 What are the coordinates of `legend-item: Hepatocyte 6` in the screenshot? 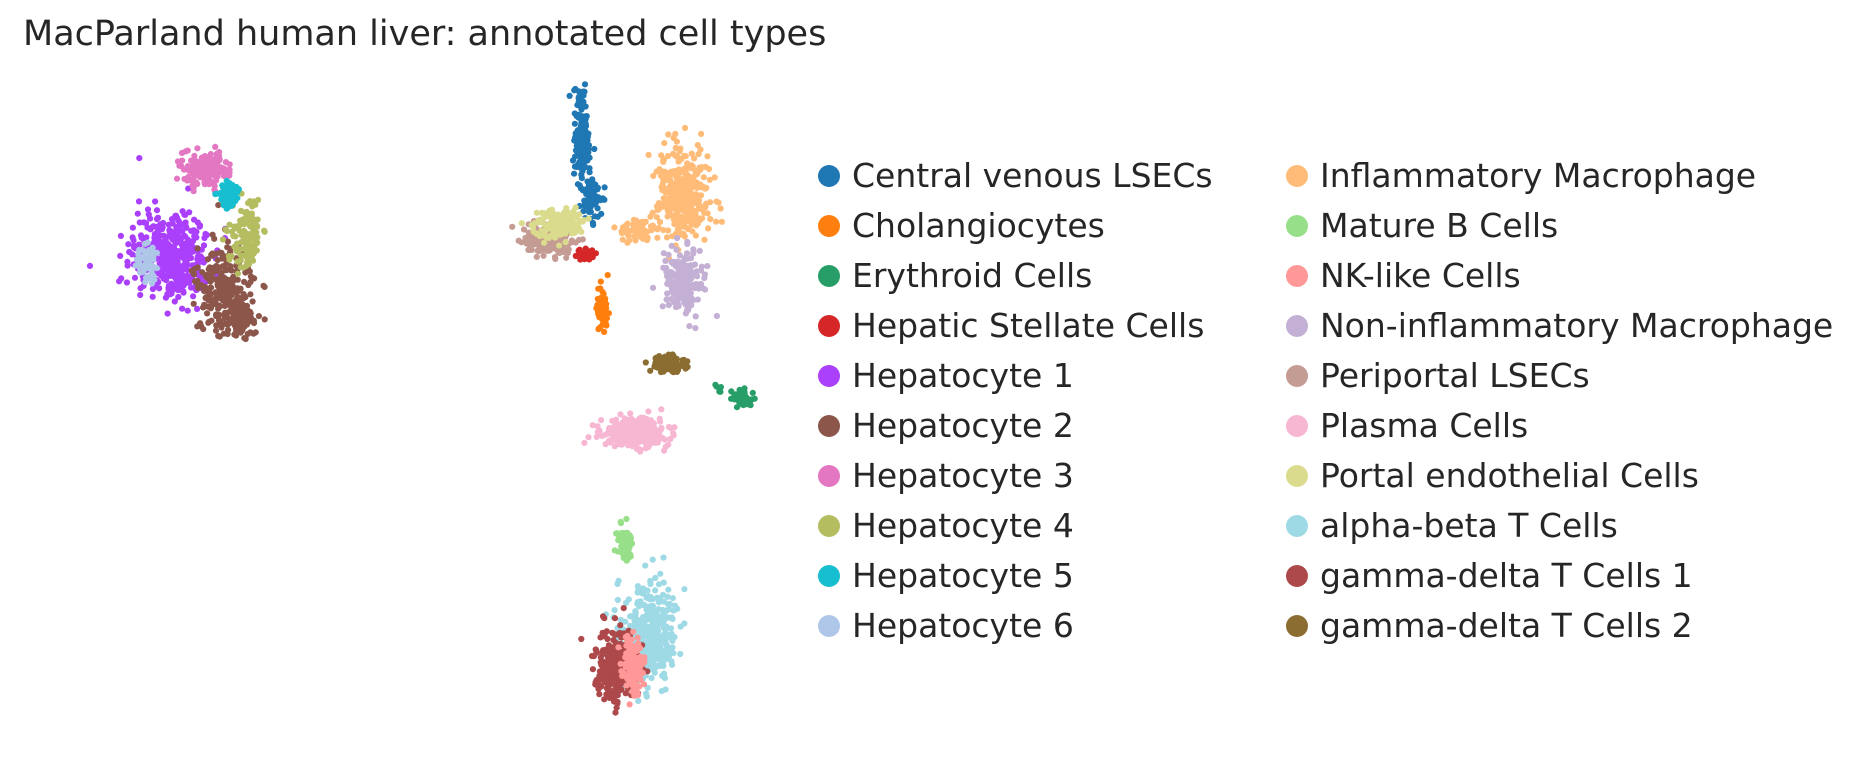 It's located at (946, 626).